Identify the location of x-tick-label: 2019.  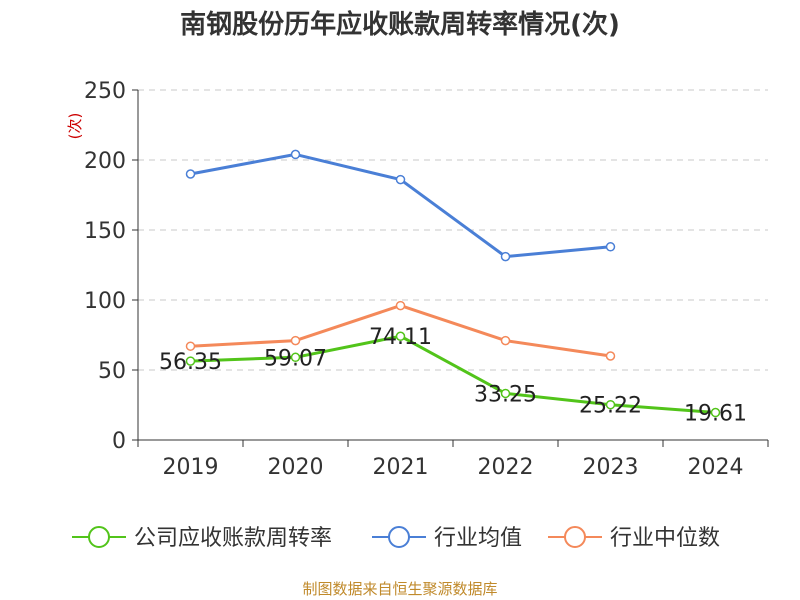
(191, 467).